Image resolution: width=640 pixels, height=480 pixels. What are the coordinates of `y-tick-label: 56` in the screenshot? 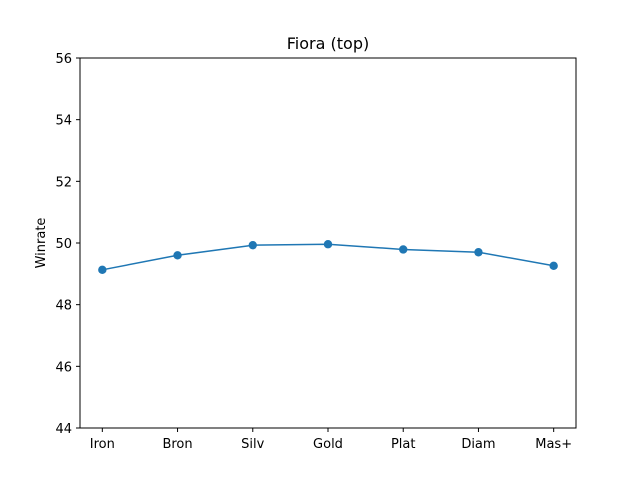 It's located at (63, 59).